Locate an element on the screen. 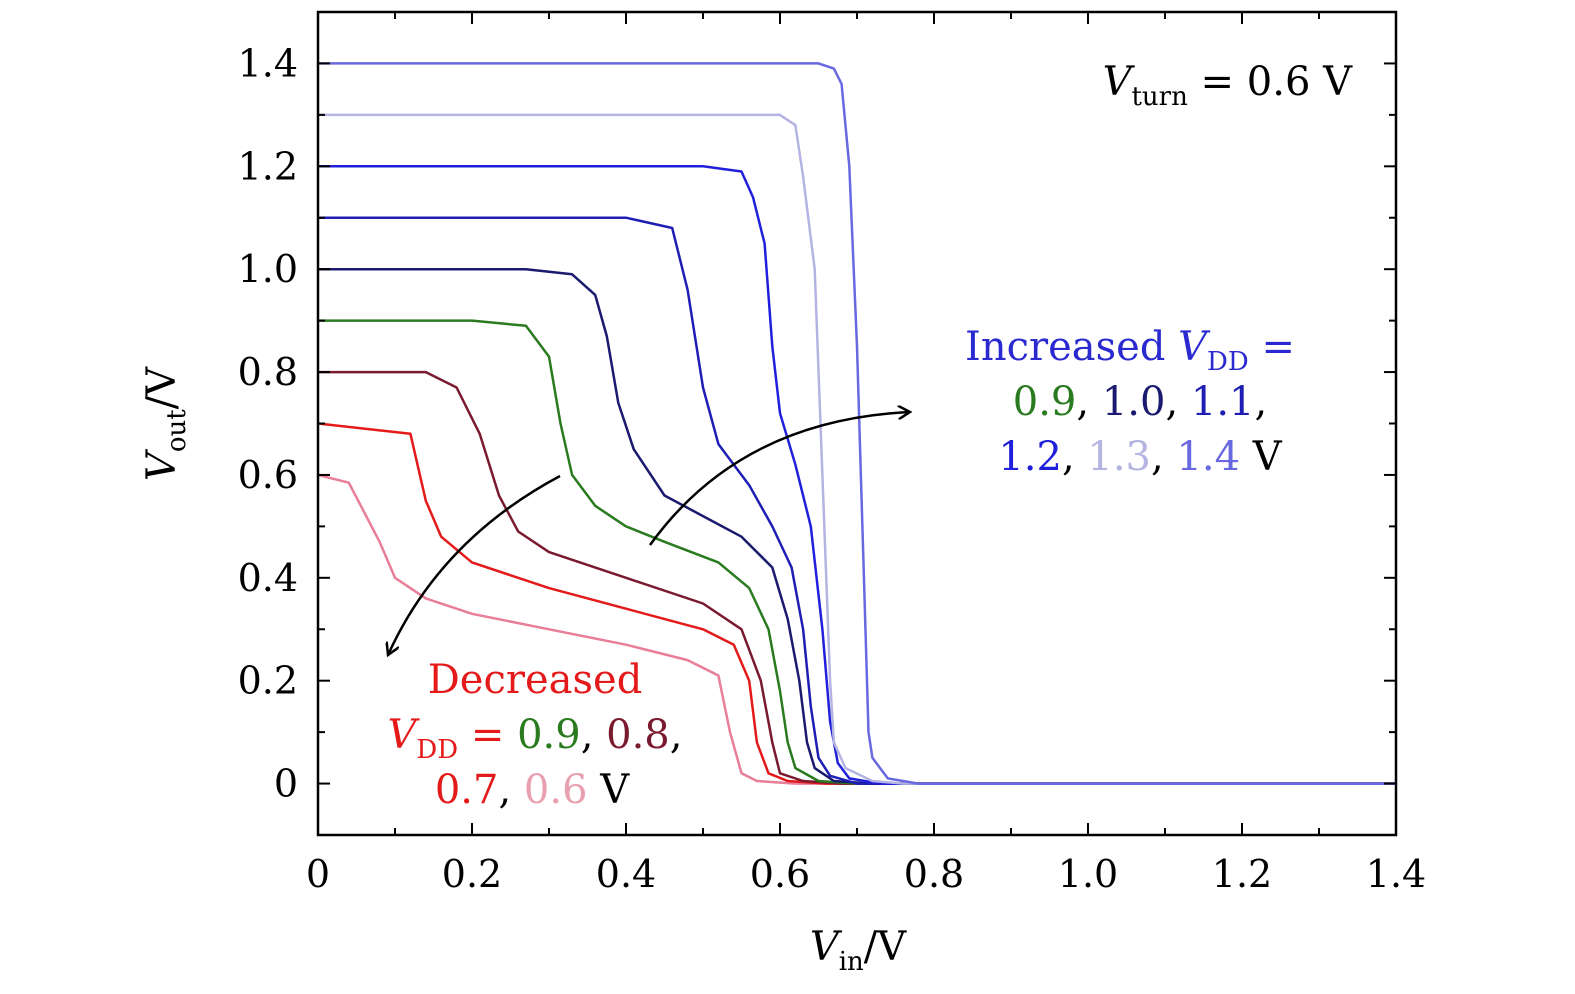  inc-line3-segment-1: , is located at coordinates (1074, 457).